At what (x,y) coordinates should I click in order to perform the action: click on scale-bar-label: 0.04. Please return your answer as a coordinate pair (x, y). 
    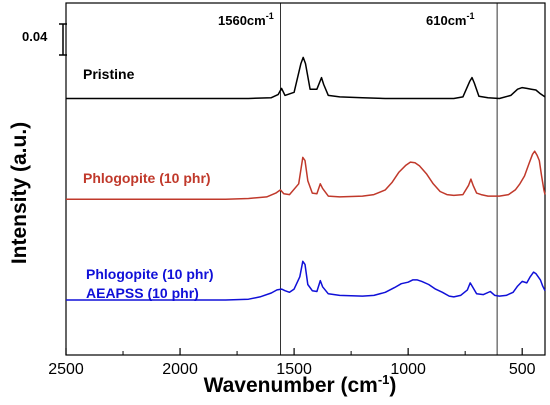
    Looking at the image, I should click on (35, 36).